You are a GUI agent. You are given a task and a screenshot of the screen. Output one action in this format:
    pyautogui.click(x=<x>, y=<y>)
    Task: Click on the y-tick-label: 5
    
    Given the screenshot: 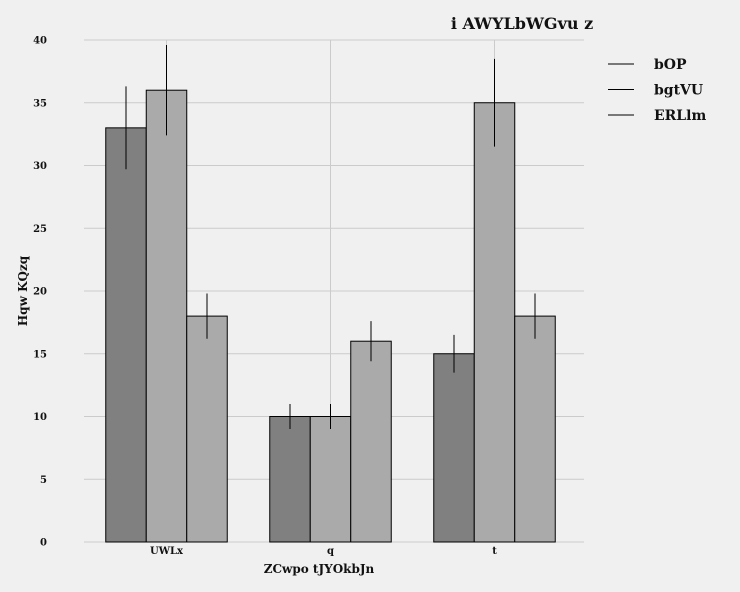 What is the action you would take?
    pyautogui.click(x=43, y=480)
    